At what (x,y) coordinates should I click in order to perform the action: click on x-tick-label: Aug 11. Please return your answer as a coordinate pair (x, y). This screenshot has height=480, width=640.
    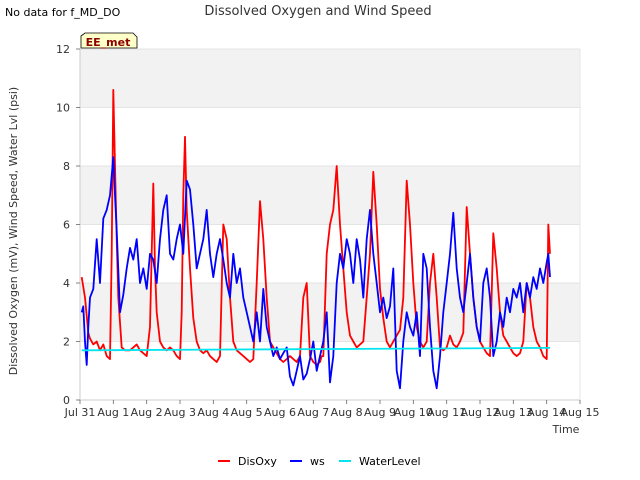
    Looking at the image, I should click on (446, 412).